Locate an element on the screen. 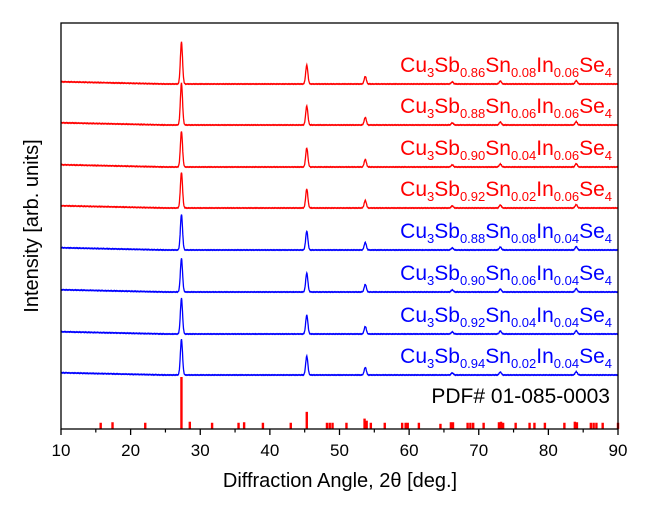  series-label: Cu3Sb0.86Sn0.08In0.06Se4 is located at coordinates (506, 67).